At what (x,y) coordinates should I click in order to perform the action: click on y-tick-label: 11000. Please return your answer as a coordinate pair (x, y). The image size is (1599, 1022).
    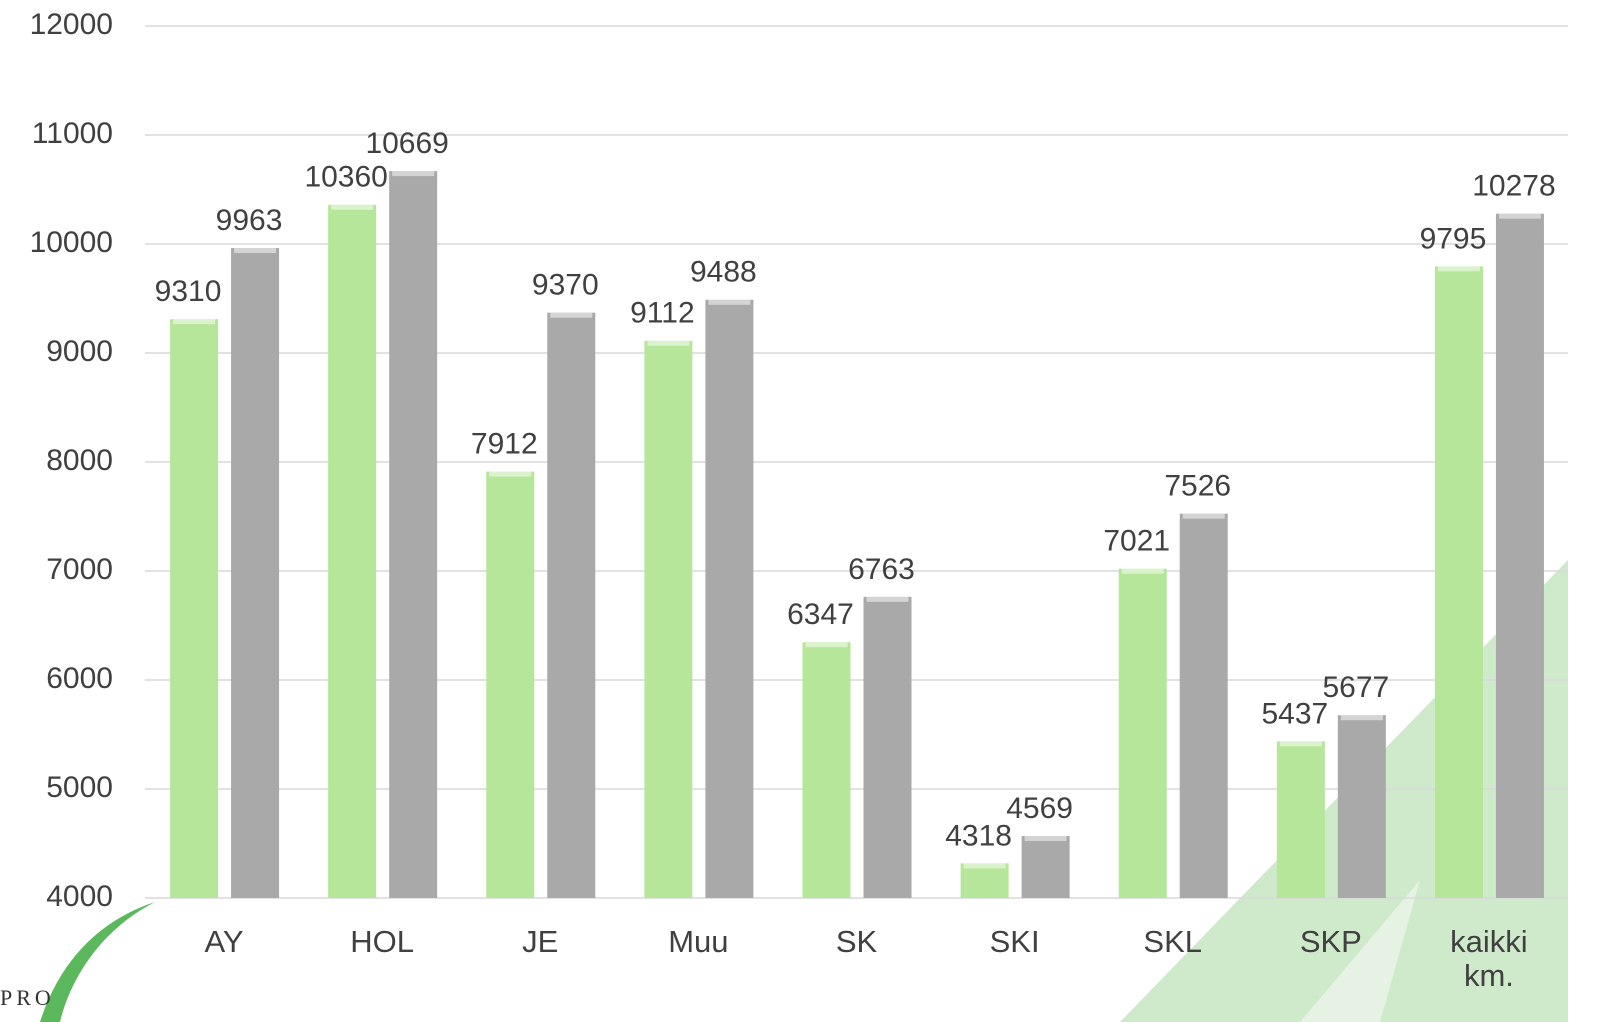
    Looking at the image, I should click on (72, 133).